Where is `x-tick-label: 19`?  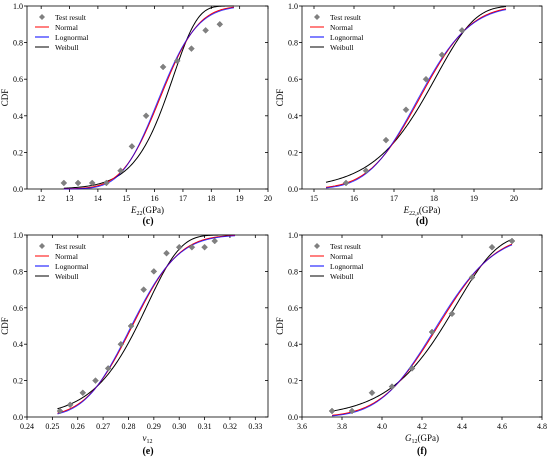
x-tick-label: 19 is located at coordinates (240, 198).